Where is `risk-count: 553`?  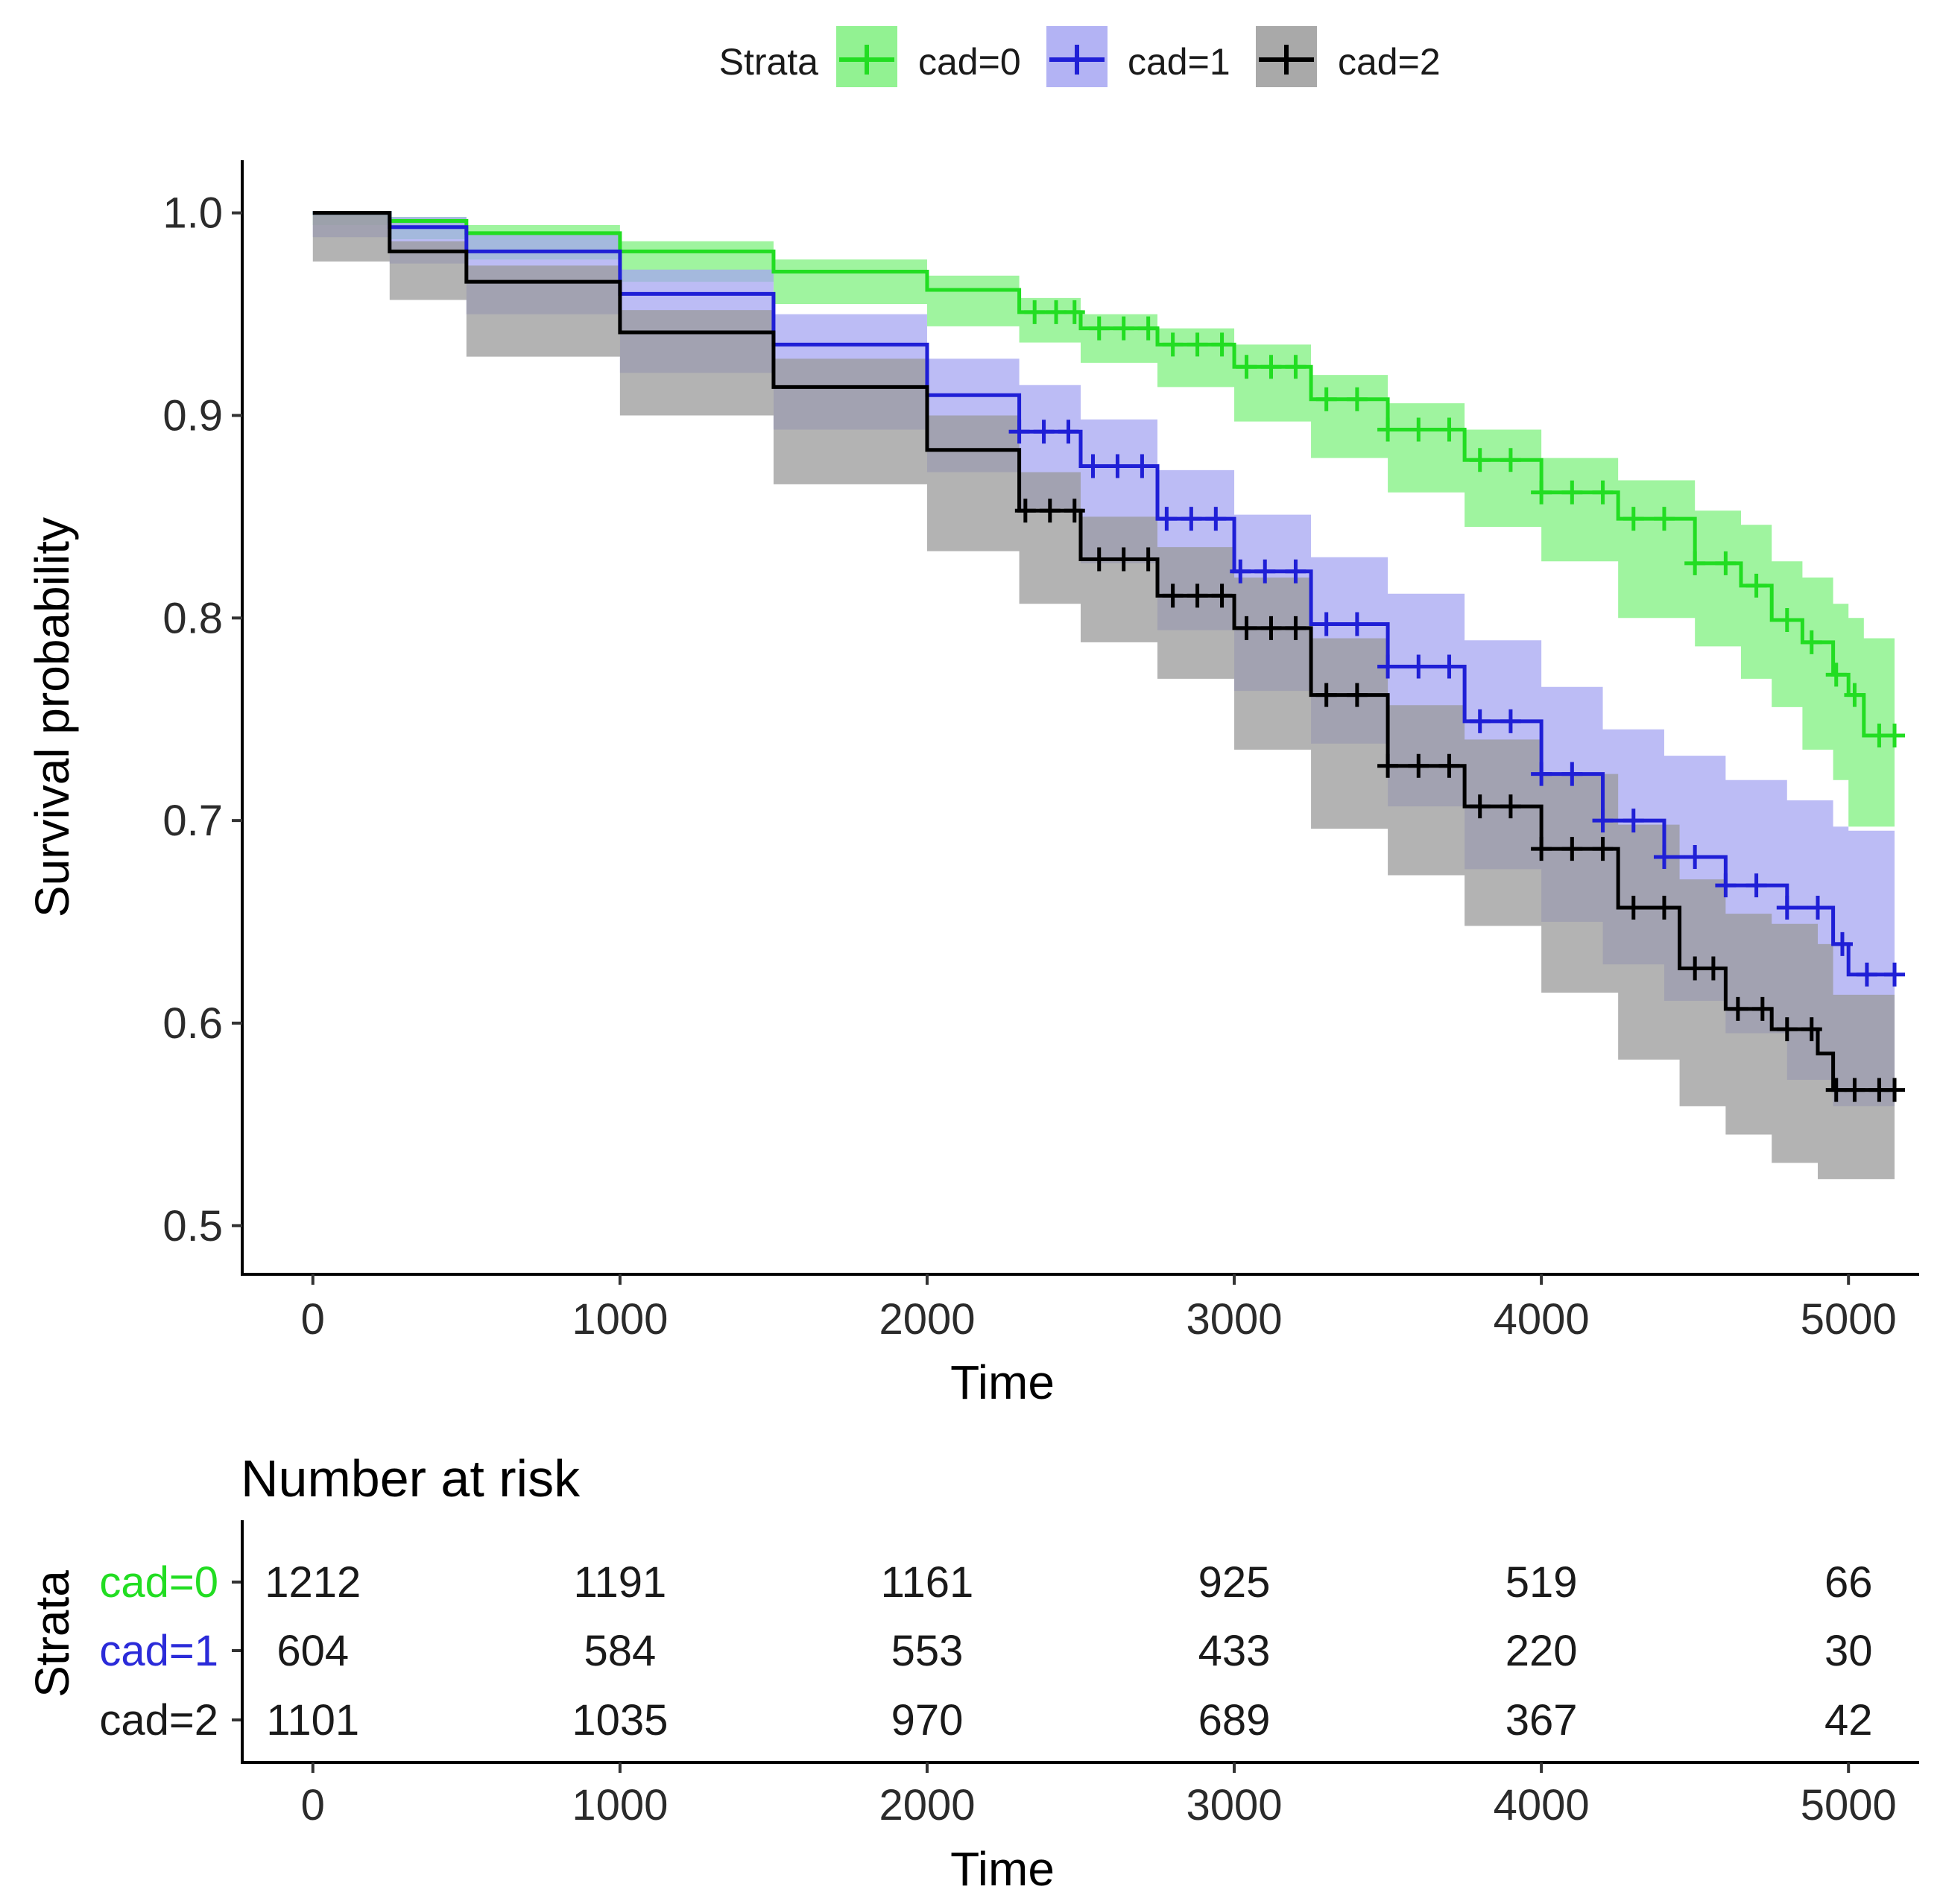 risk-count: 553 is located at coordinates (927, 1651).